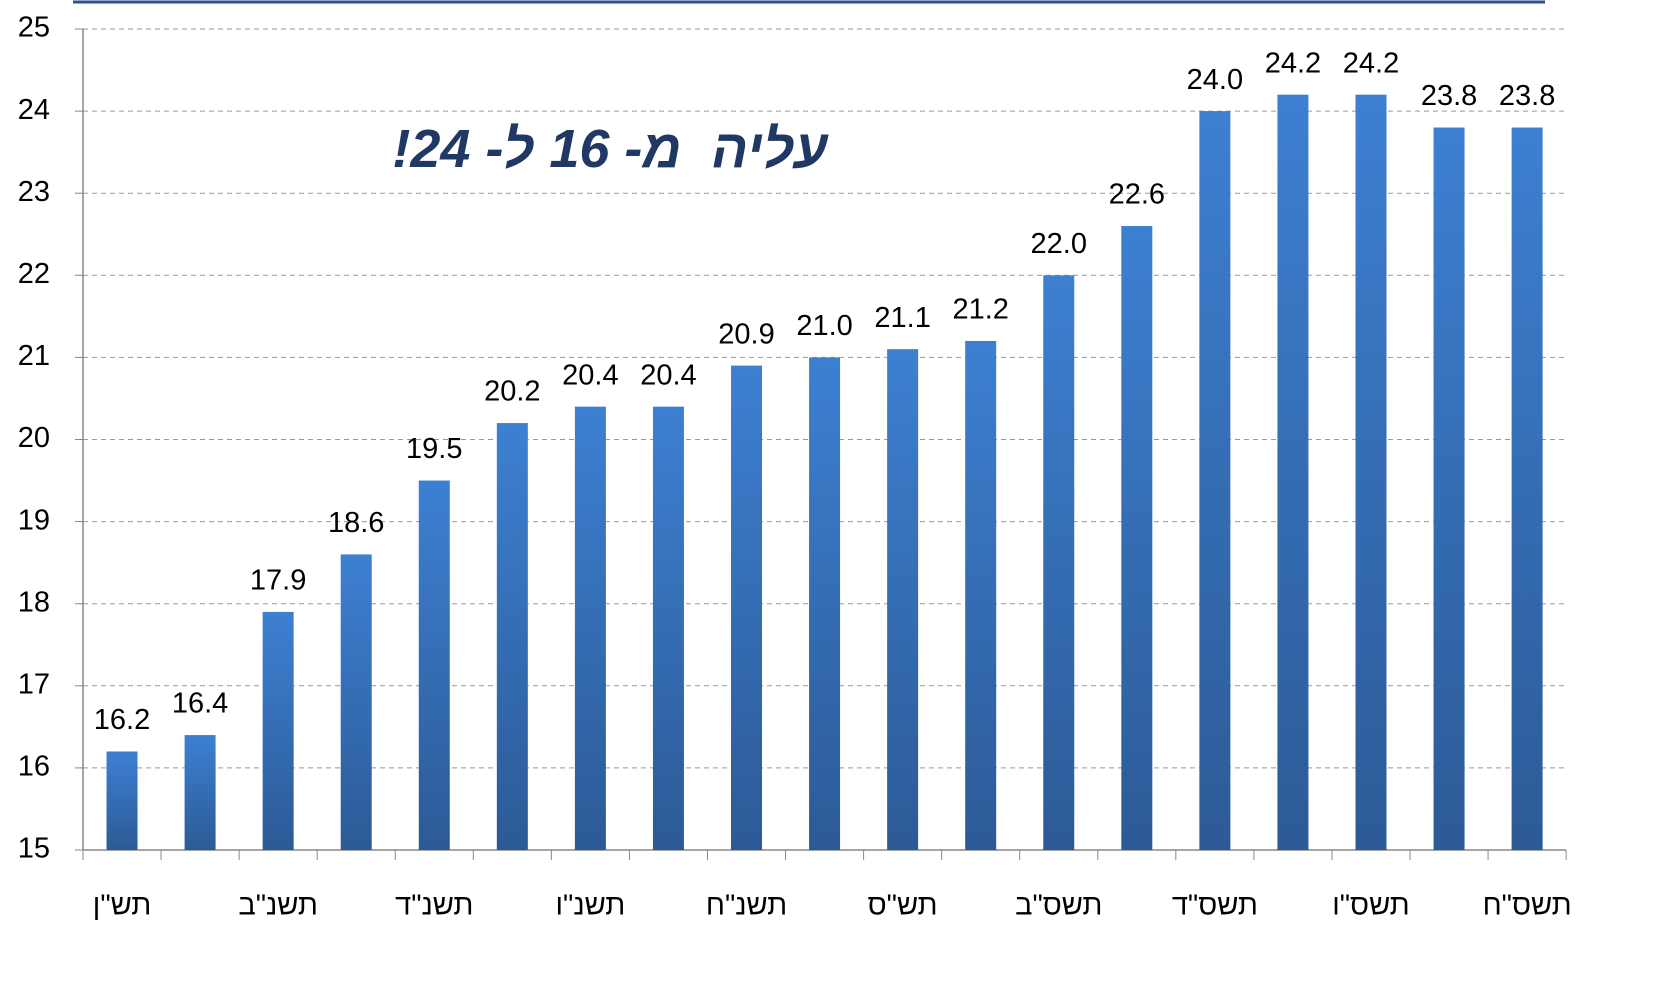 The image size is (1671, 984). Describe the element at coordinates (200, 704) in the screenshot. I see `value-label: 16.4` at that location.